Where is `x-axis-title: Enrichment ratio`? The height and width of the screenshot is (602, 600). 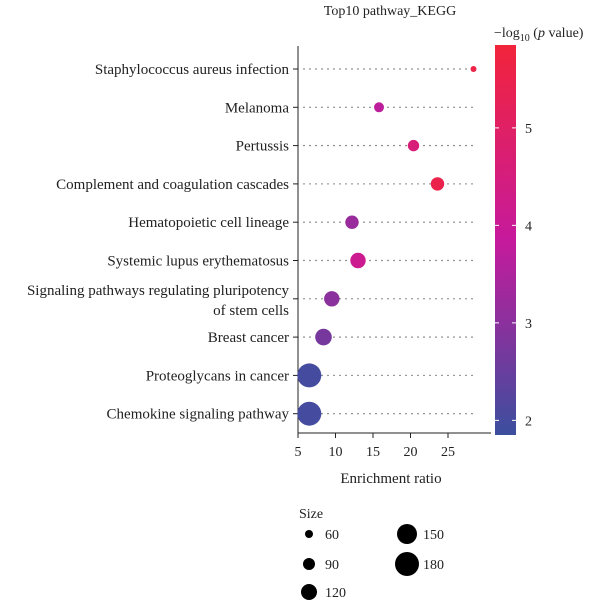 x-axis-title: Enrichment ratio is located at coordinates (390, 479).